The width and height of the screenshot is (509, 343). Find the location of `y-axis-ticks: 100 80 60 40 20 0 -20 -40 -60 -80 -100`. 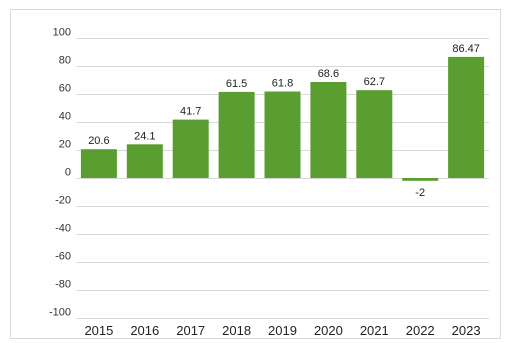

y-axis-ticks: 100 80 60 40 20 0 -20 -40 -60 -80 -100 is located at coordinates (60, 173).